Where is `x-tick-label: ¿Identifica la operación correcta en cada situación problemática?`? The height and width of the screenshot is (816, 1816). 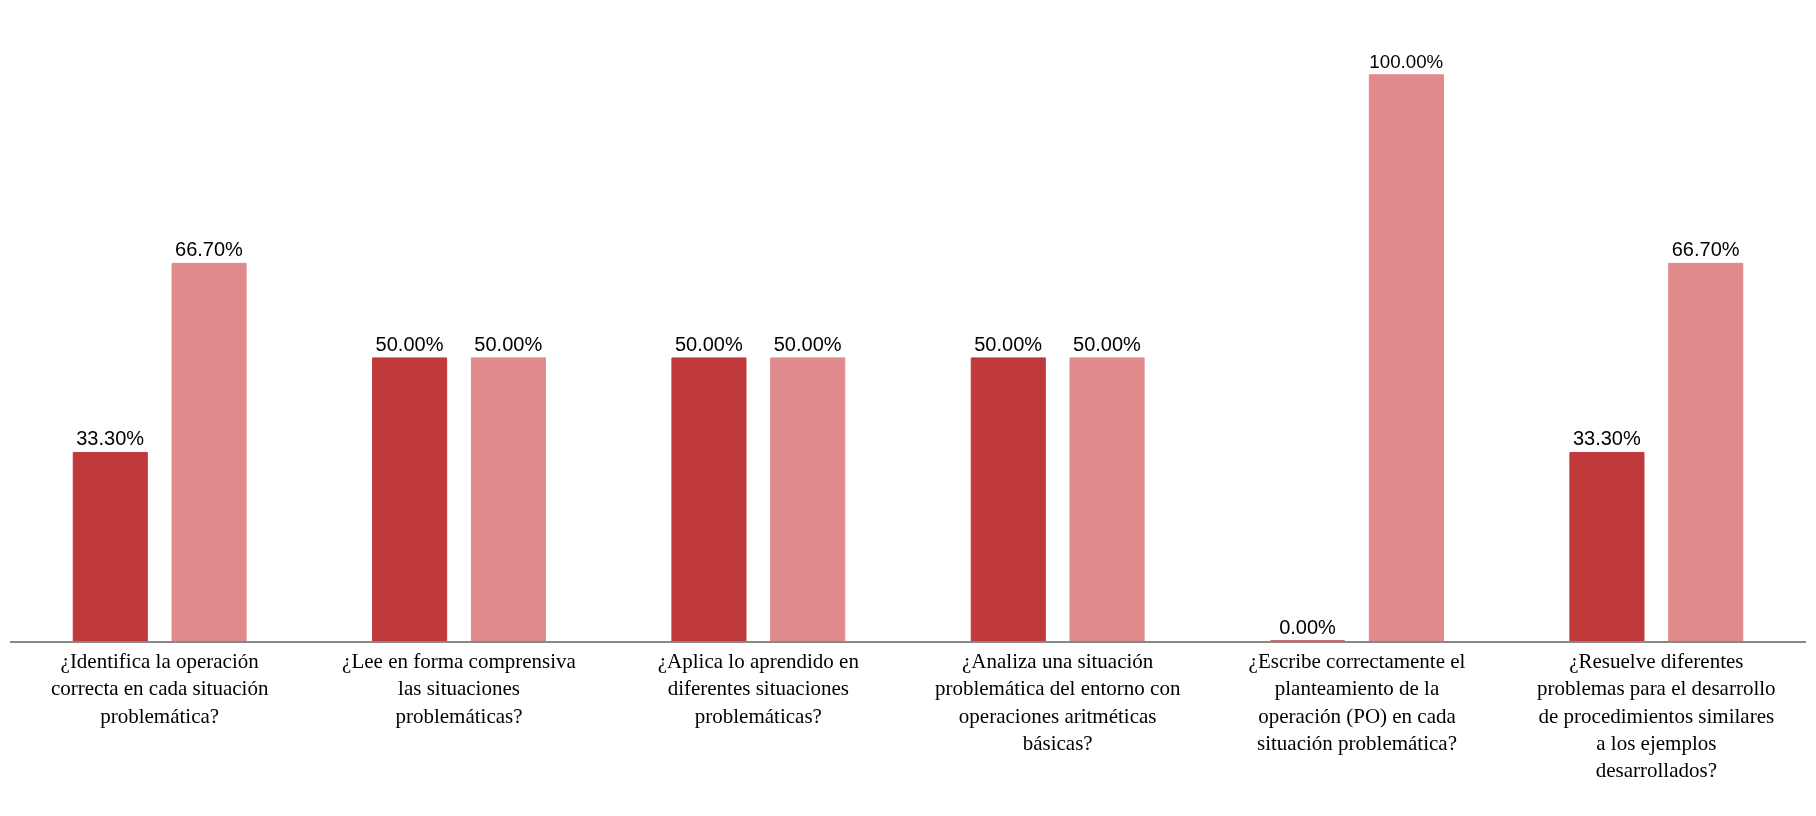 x-tick-label: ¿Identifica la operación correcta en cada situación problemática? is located at coordinates (159, 688).